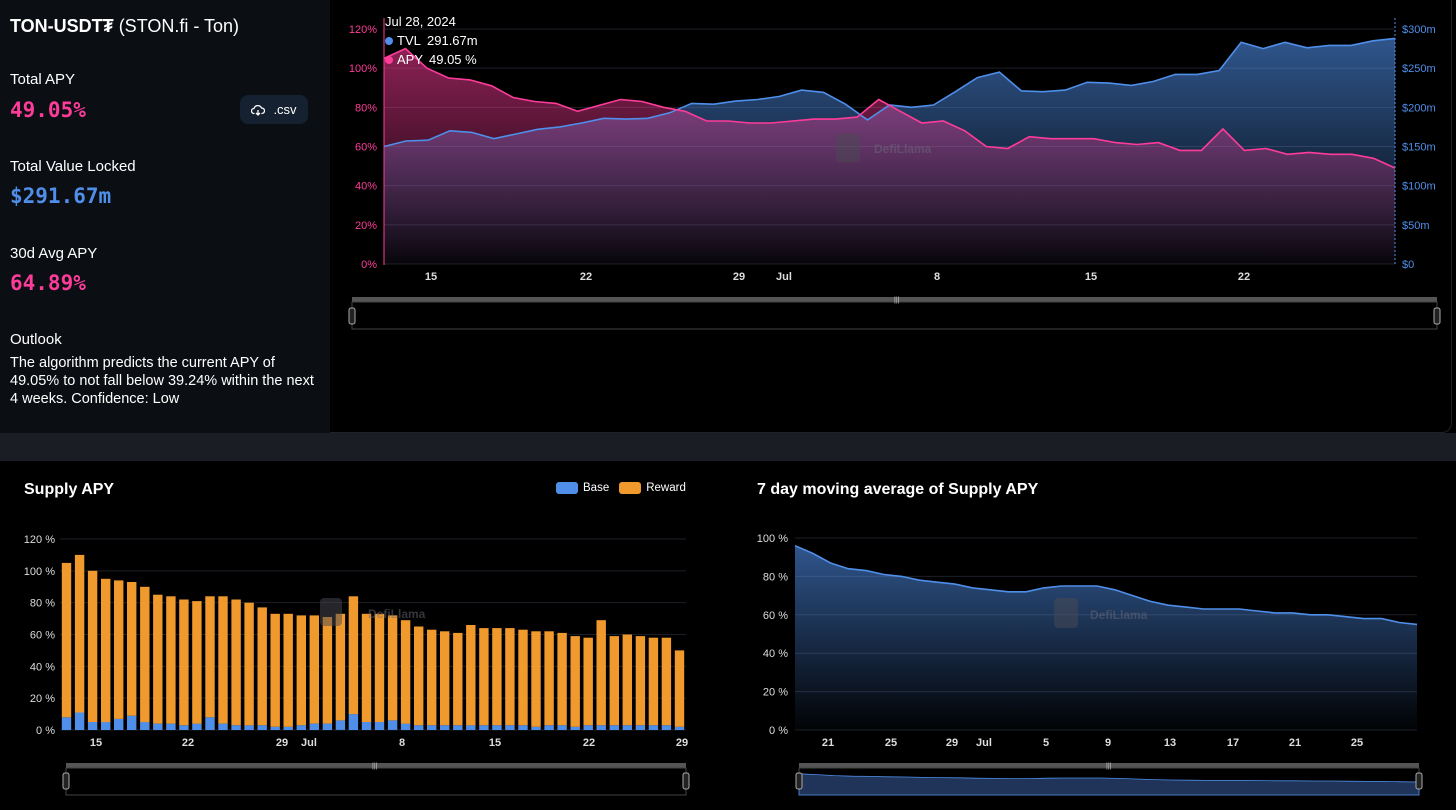  I want to click on download-csv-button: .csv, so click(274, 109).